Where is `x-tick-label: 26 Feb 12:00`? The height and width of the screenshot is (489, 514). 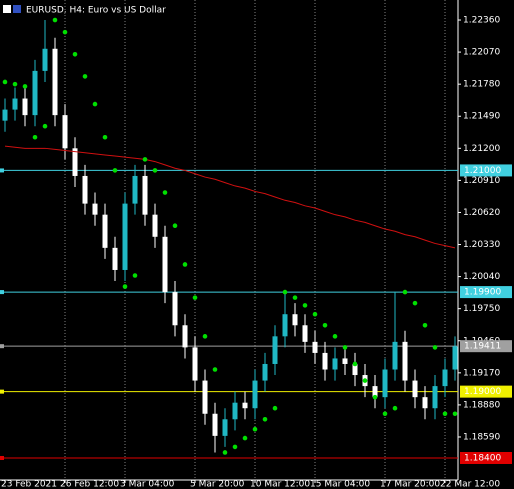 x-tick-label: 26 Feb 12:00 is located at coordinates (89, 484).